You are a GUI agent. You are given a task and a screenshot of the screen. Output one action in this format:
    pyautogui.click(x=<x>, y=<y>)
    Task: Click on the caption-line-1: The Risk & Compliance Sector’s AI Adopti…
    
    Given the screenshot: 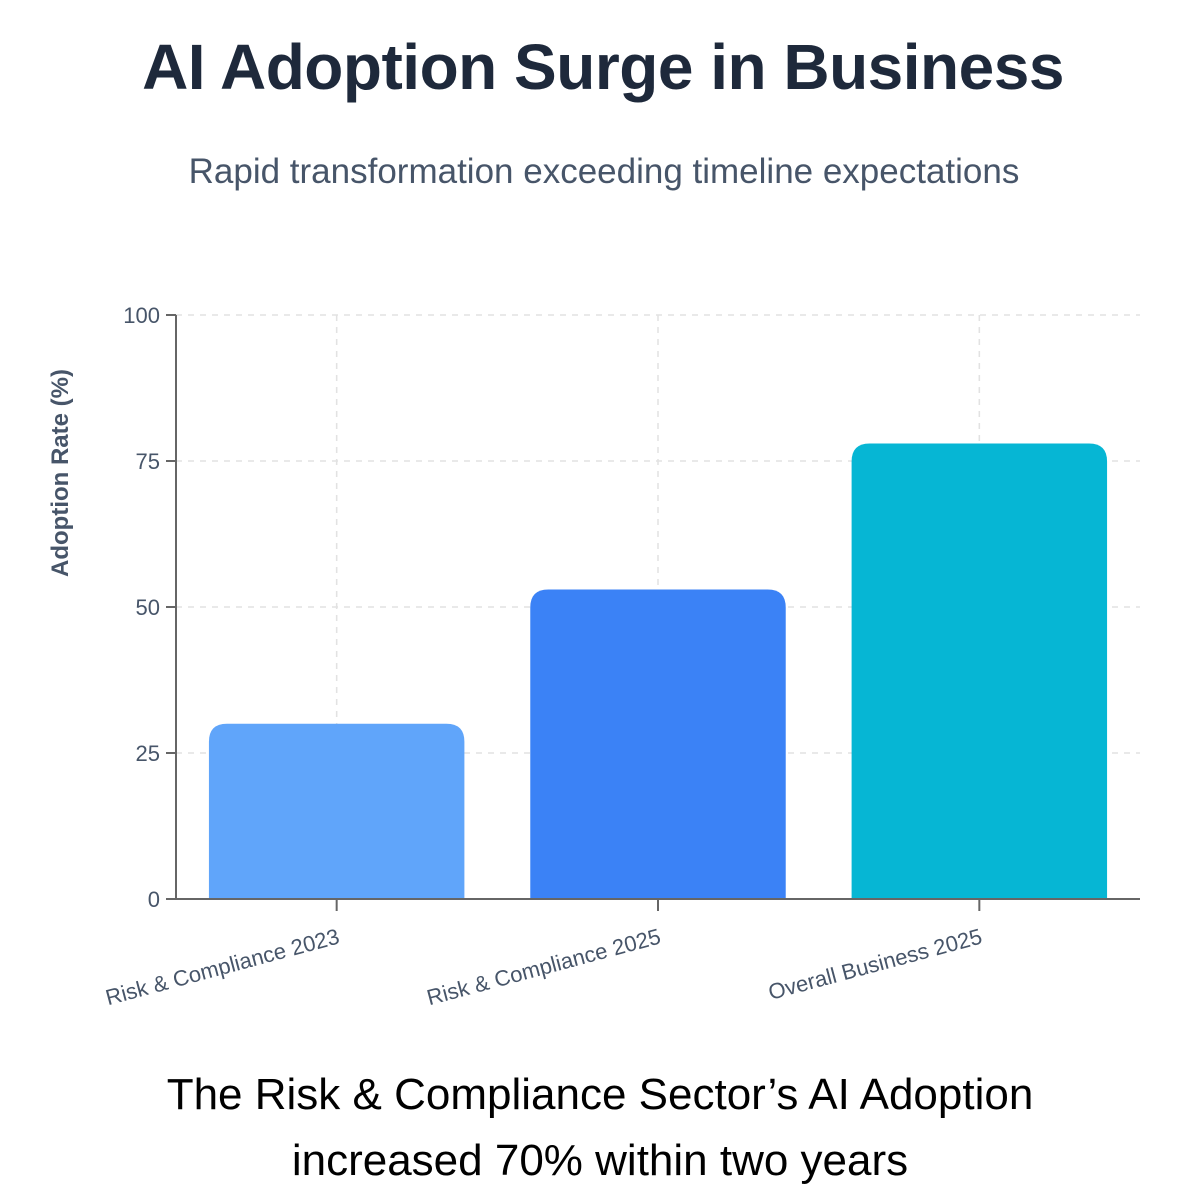 What is the action you would take?
    pyautogui.click(x=600, y=1094)
    